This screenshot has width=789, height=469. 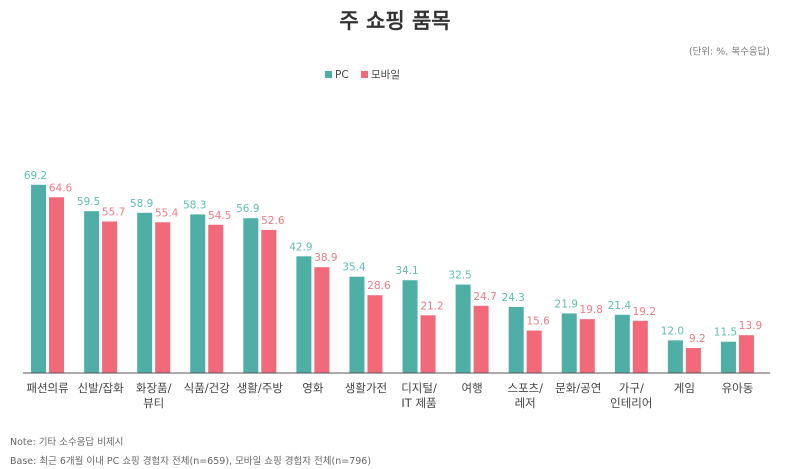 I want to click on legend-label: PC, so click(x=342, y=75).